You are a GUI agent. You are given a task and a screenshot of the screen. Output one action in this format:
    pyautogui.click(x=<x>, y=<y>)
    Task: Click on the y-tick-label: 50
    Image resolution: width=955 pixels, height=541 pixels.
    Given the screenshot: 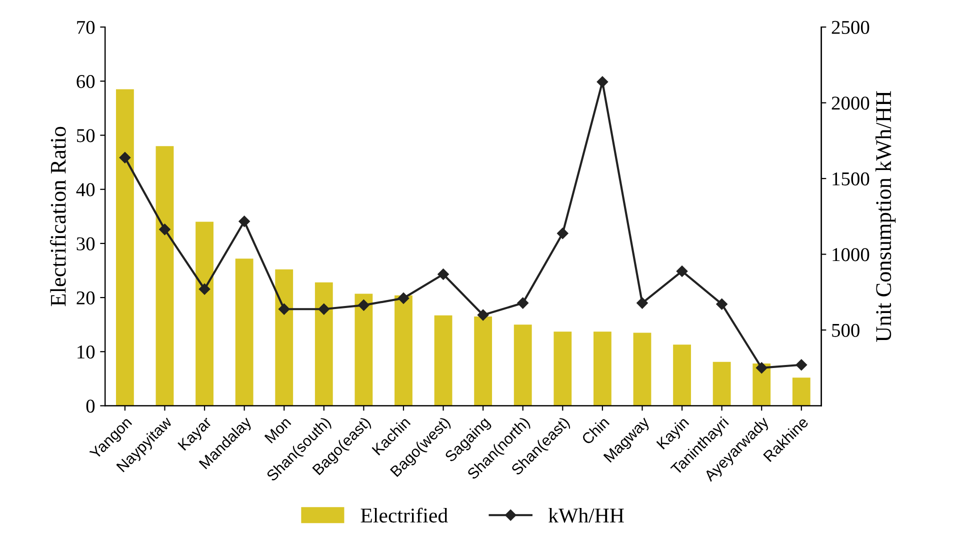 What is the action you would take?
    pyautogui.click(x=86, y=135)
    